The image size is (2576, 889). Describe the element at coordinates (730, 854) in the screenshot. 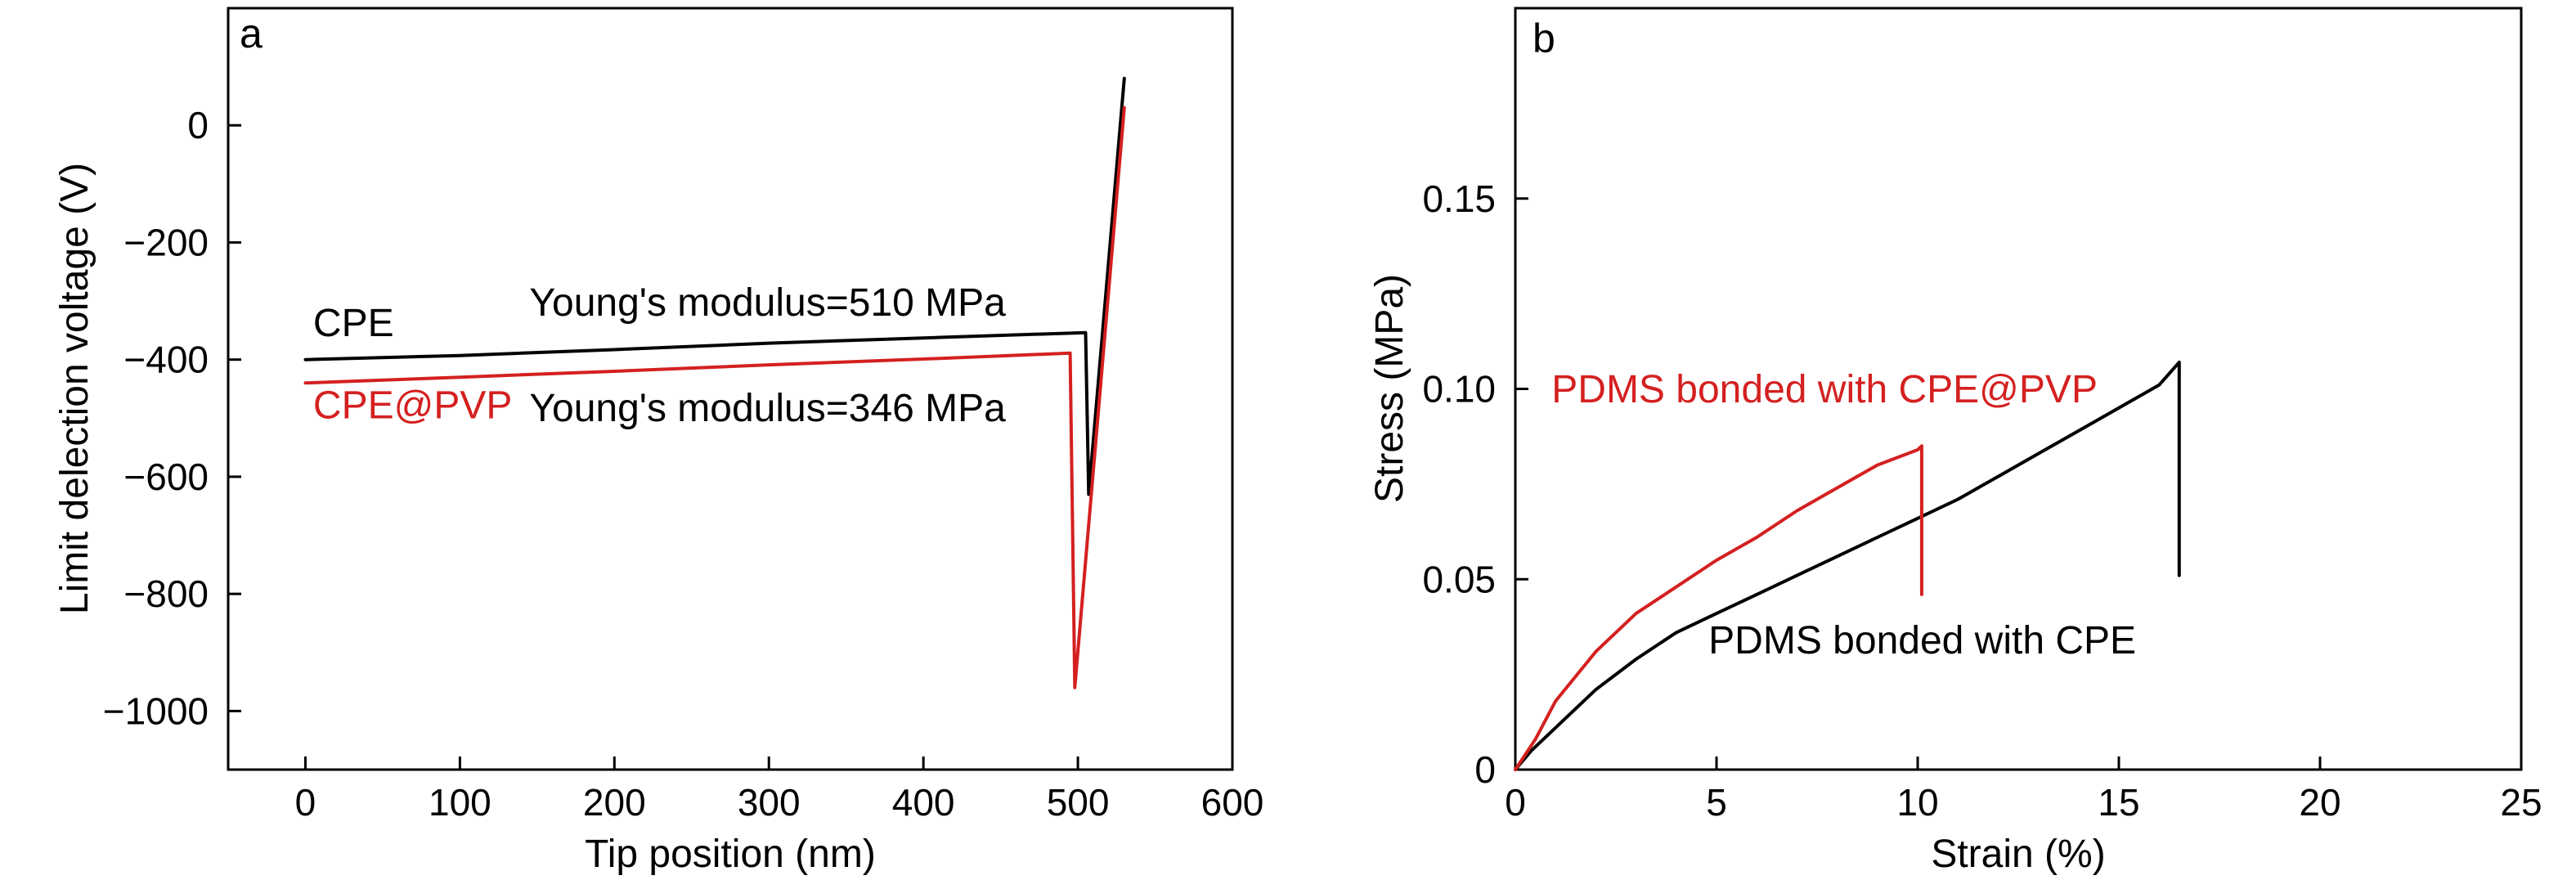

I see `panel-a-x-axis-label: Tip position (nm)` at that location.